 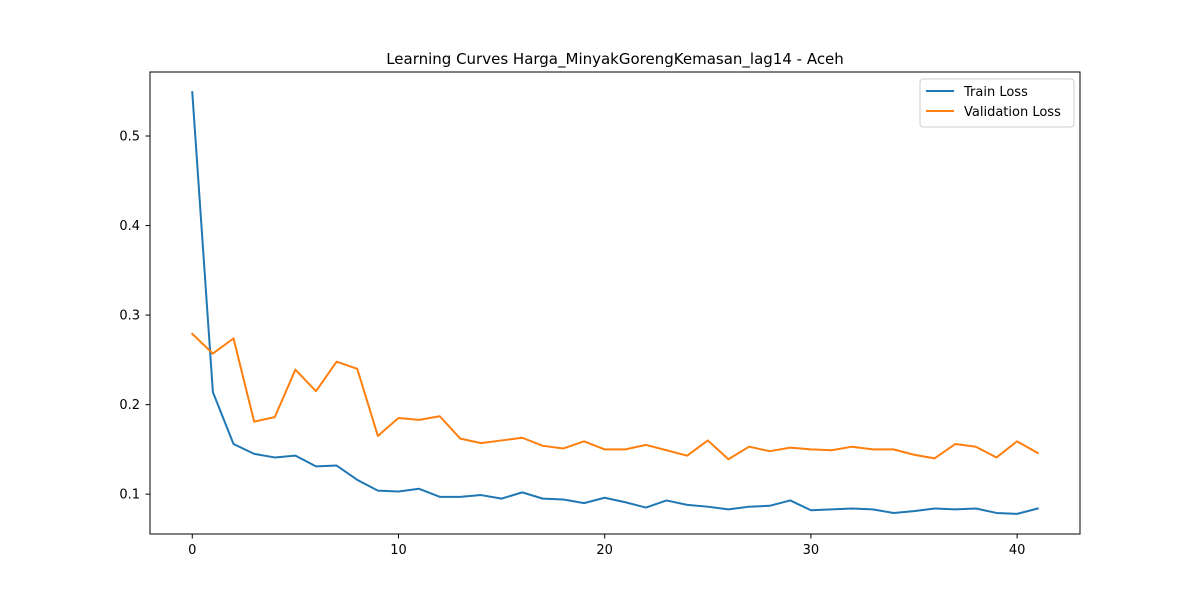 I want to click on legend-label-validation-loss: Validation Loss, so click(x=1012, y=112).